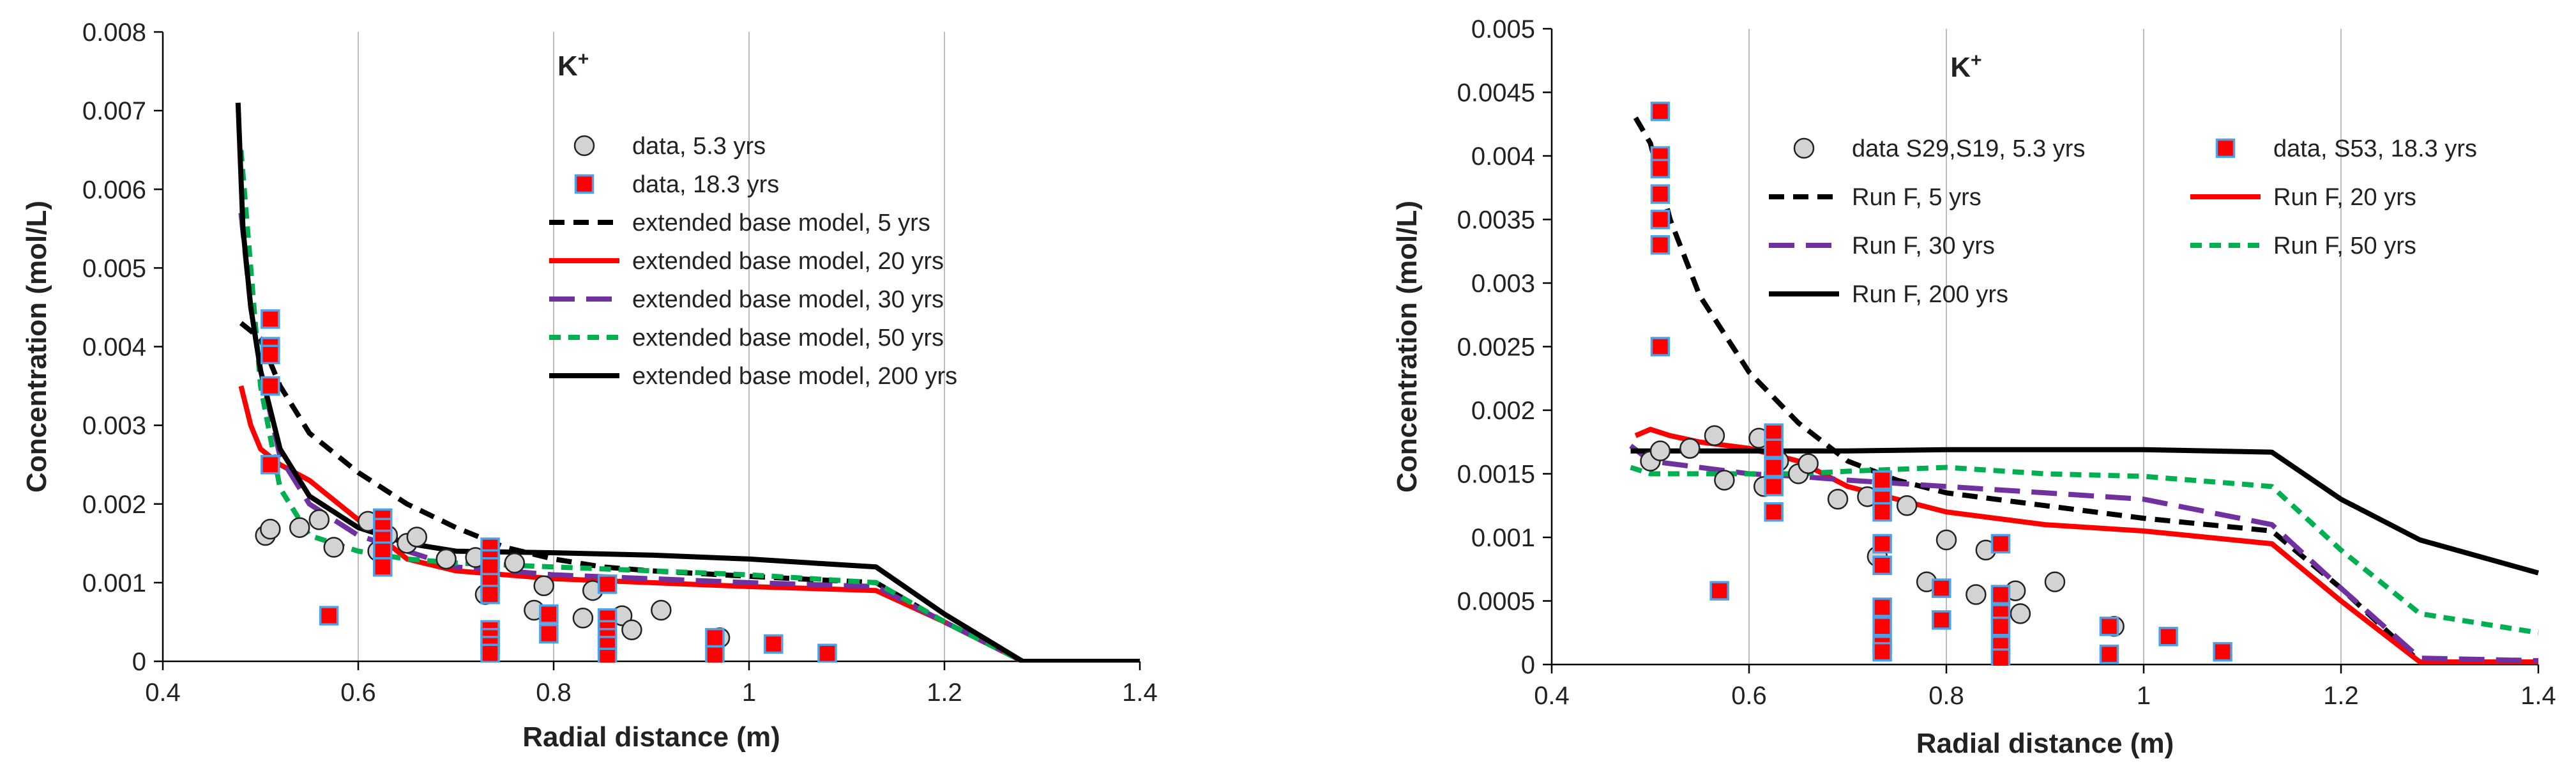 The height and width of the screenshot is (784, 2576). I want to click on y-tick-label: 0.005, so click(114, 268).